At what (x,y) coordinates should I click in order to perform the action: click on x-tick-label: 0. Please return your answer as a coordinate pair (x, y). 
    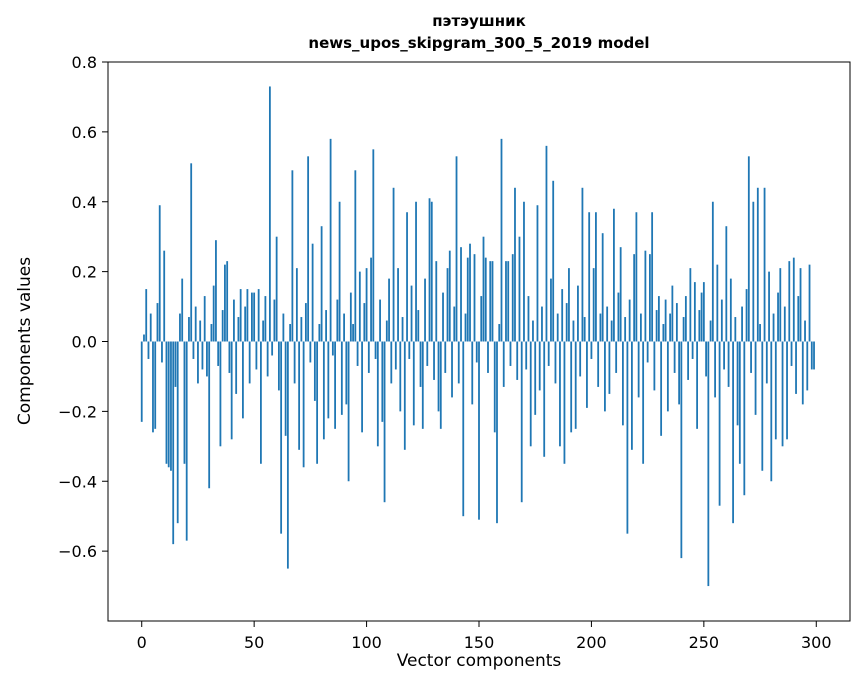
    Looking at the image, I should click on (142, 642).